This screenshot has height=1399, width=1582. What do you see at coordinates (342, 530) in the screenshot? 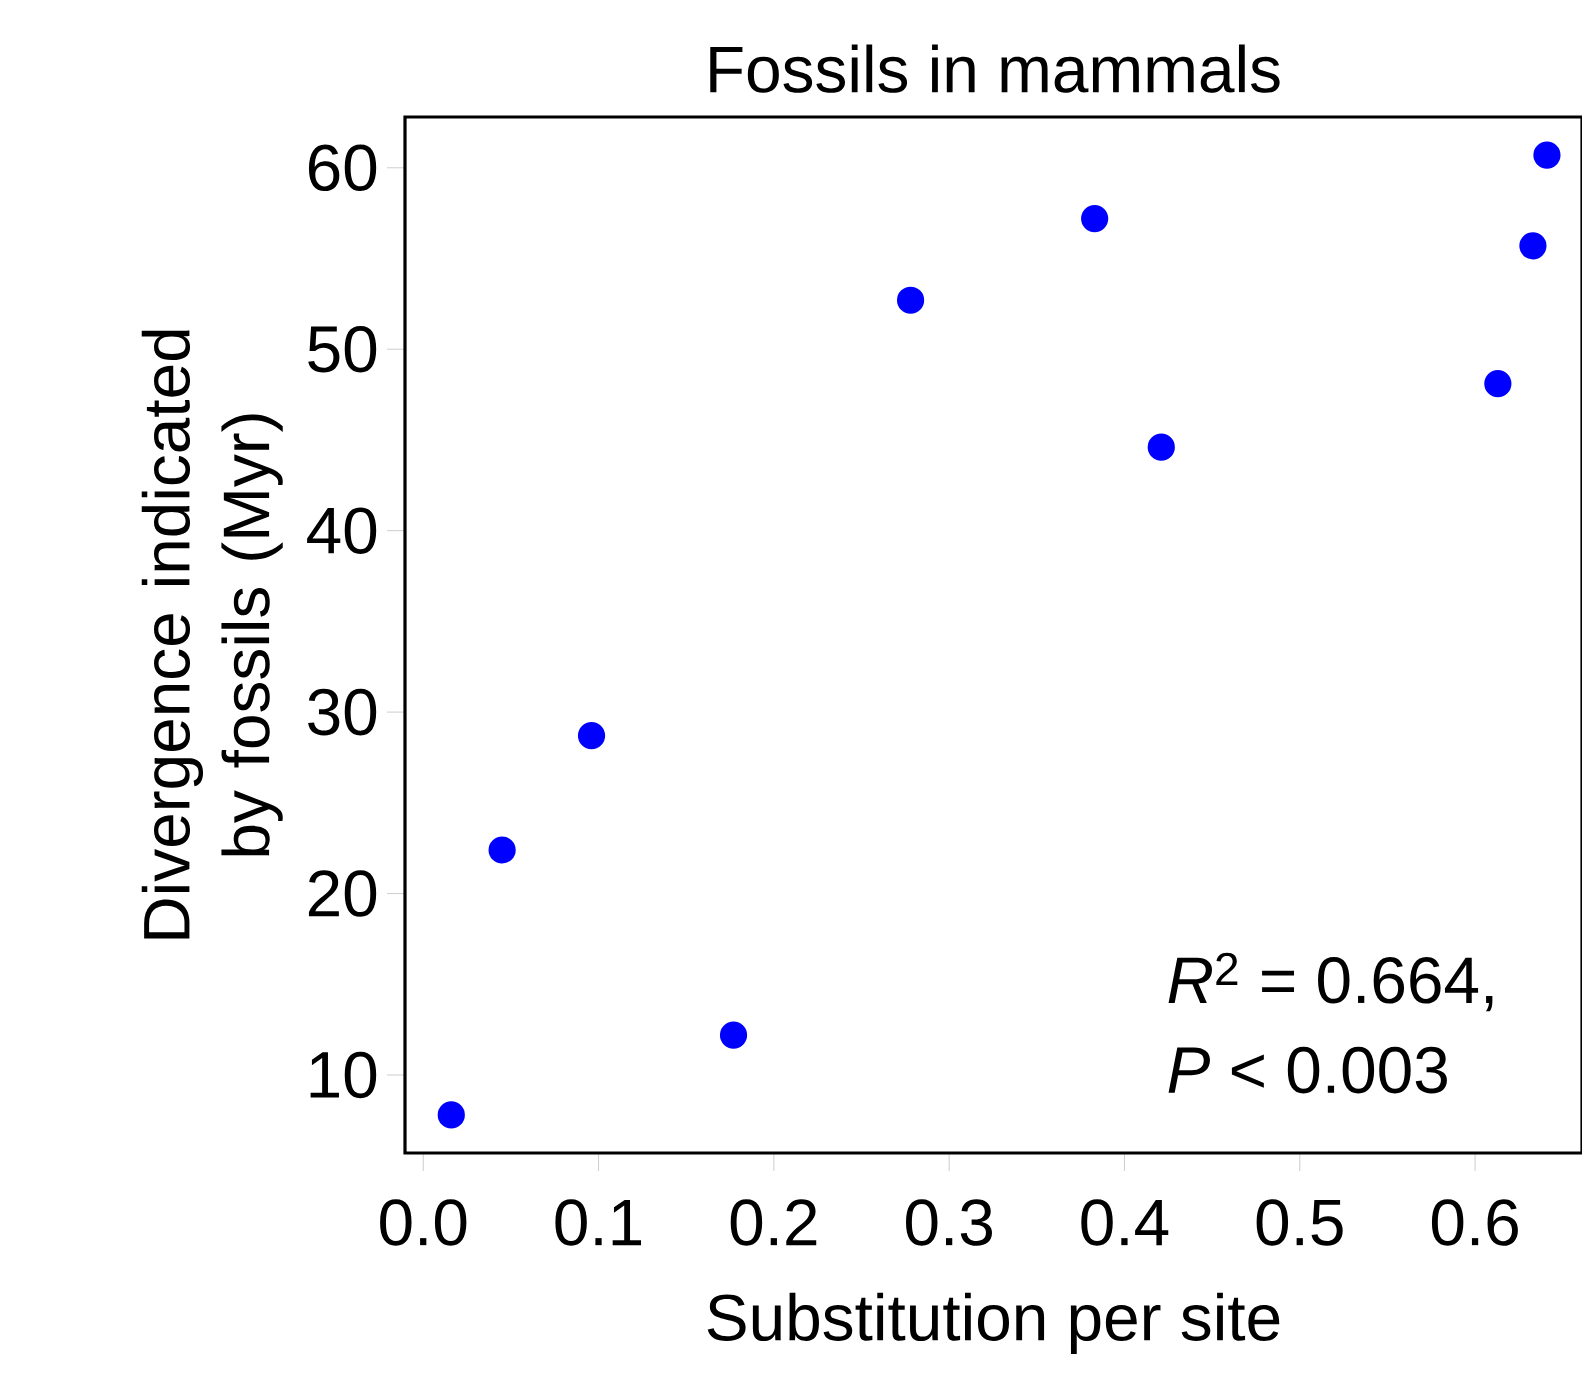
I see `y-tick-label: 40` at bounding box center [342, 530].